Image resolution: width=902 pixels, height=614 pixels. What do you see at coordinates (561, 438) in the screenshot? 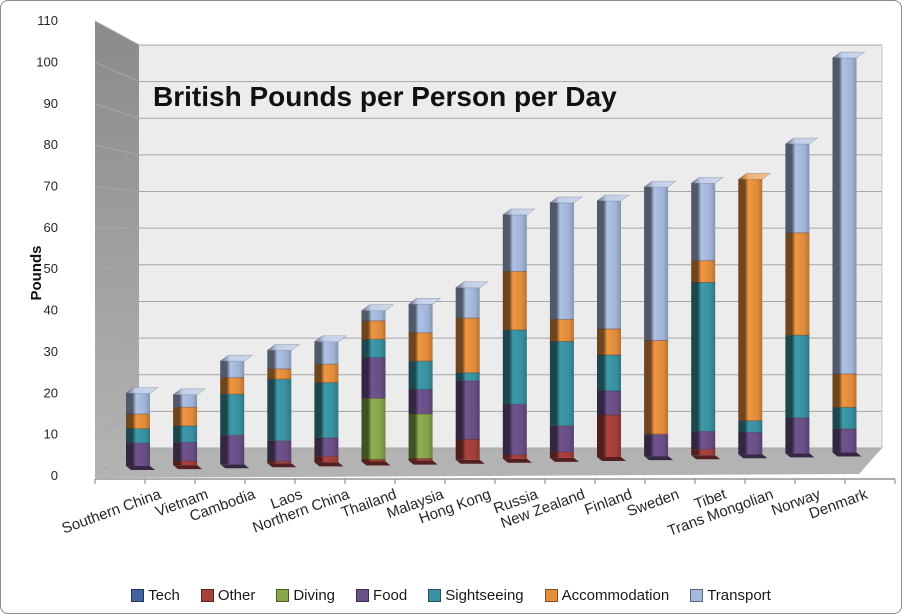
I see `bar-segment-new-zealand-food` at bounding box center [561, 438].